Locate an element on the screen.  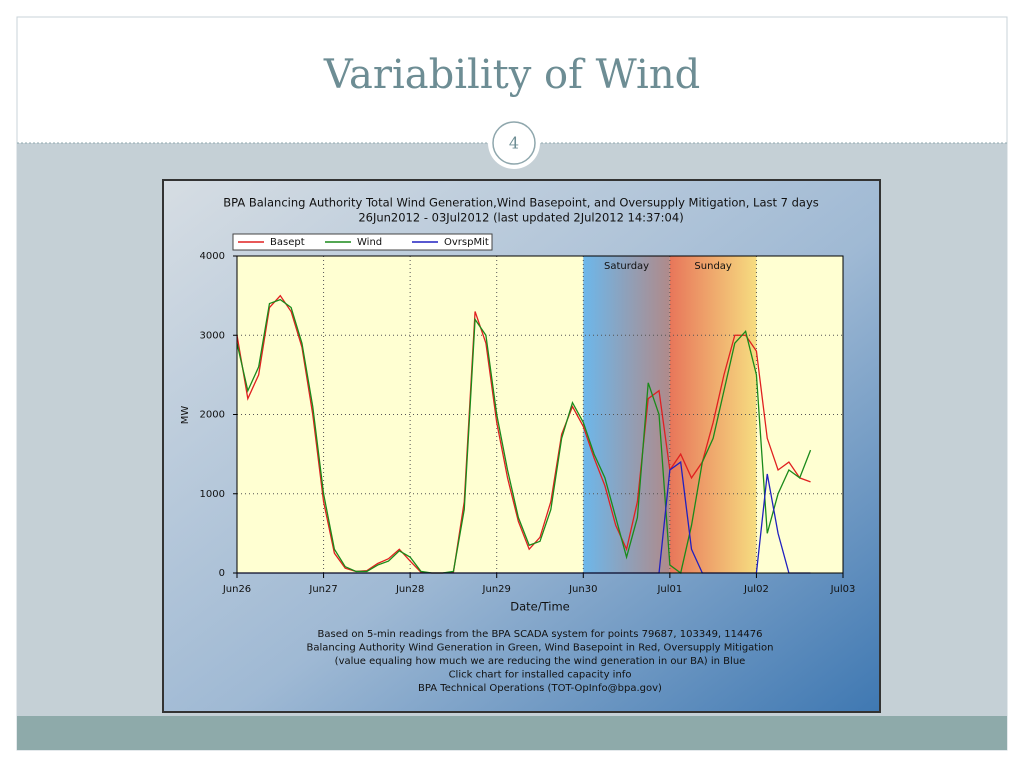
slide-number: 4 is located at coordinates (514, 143).